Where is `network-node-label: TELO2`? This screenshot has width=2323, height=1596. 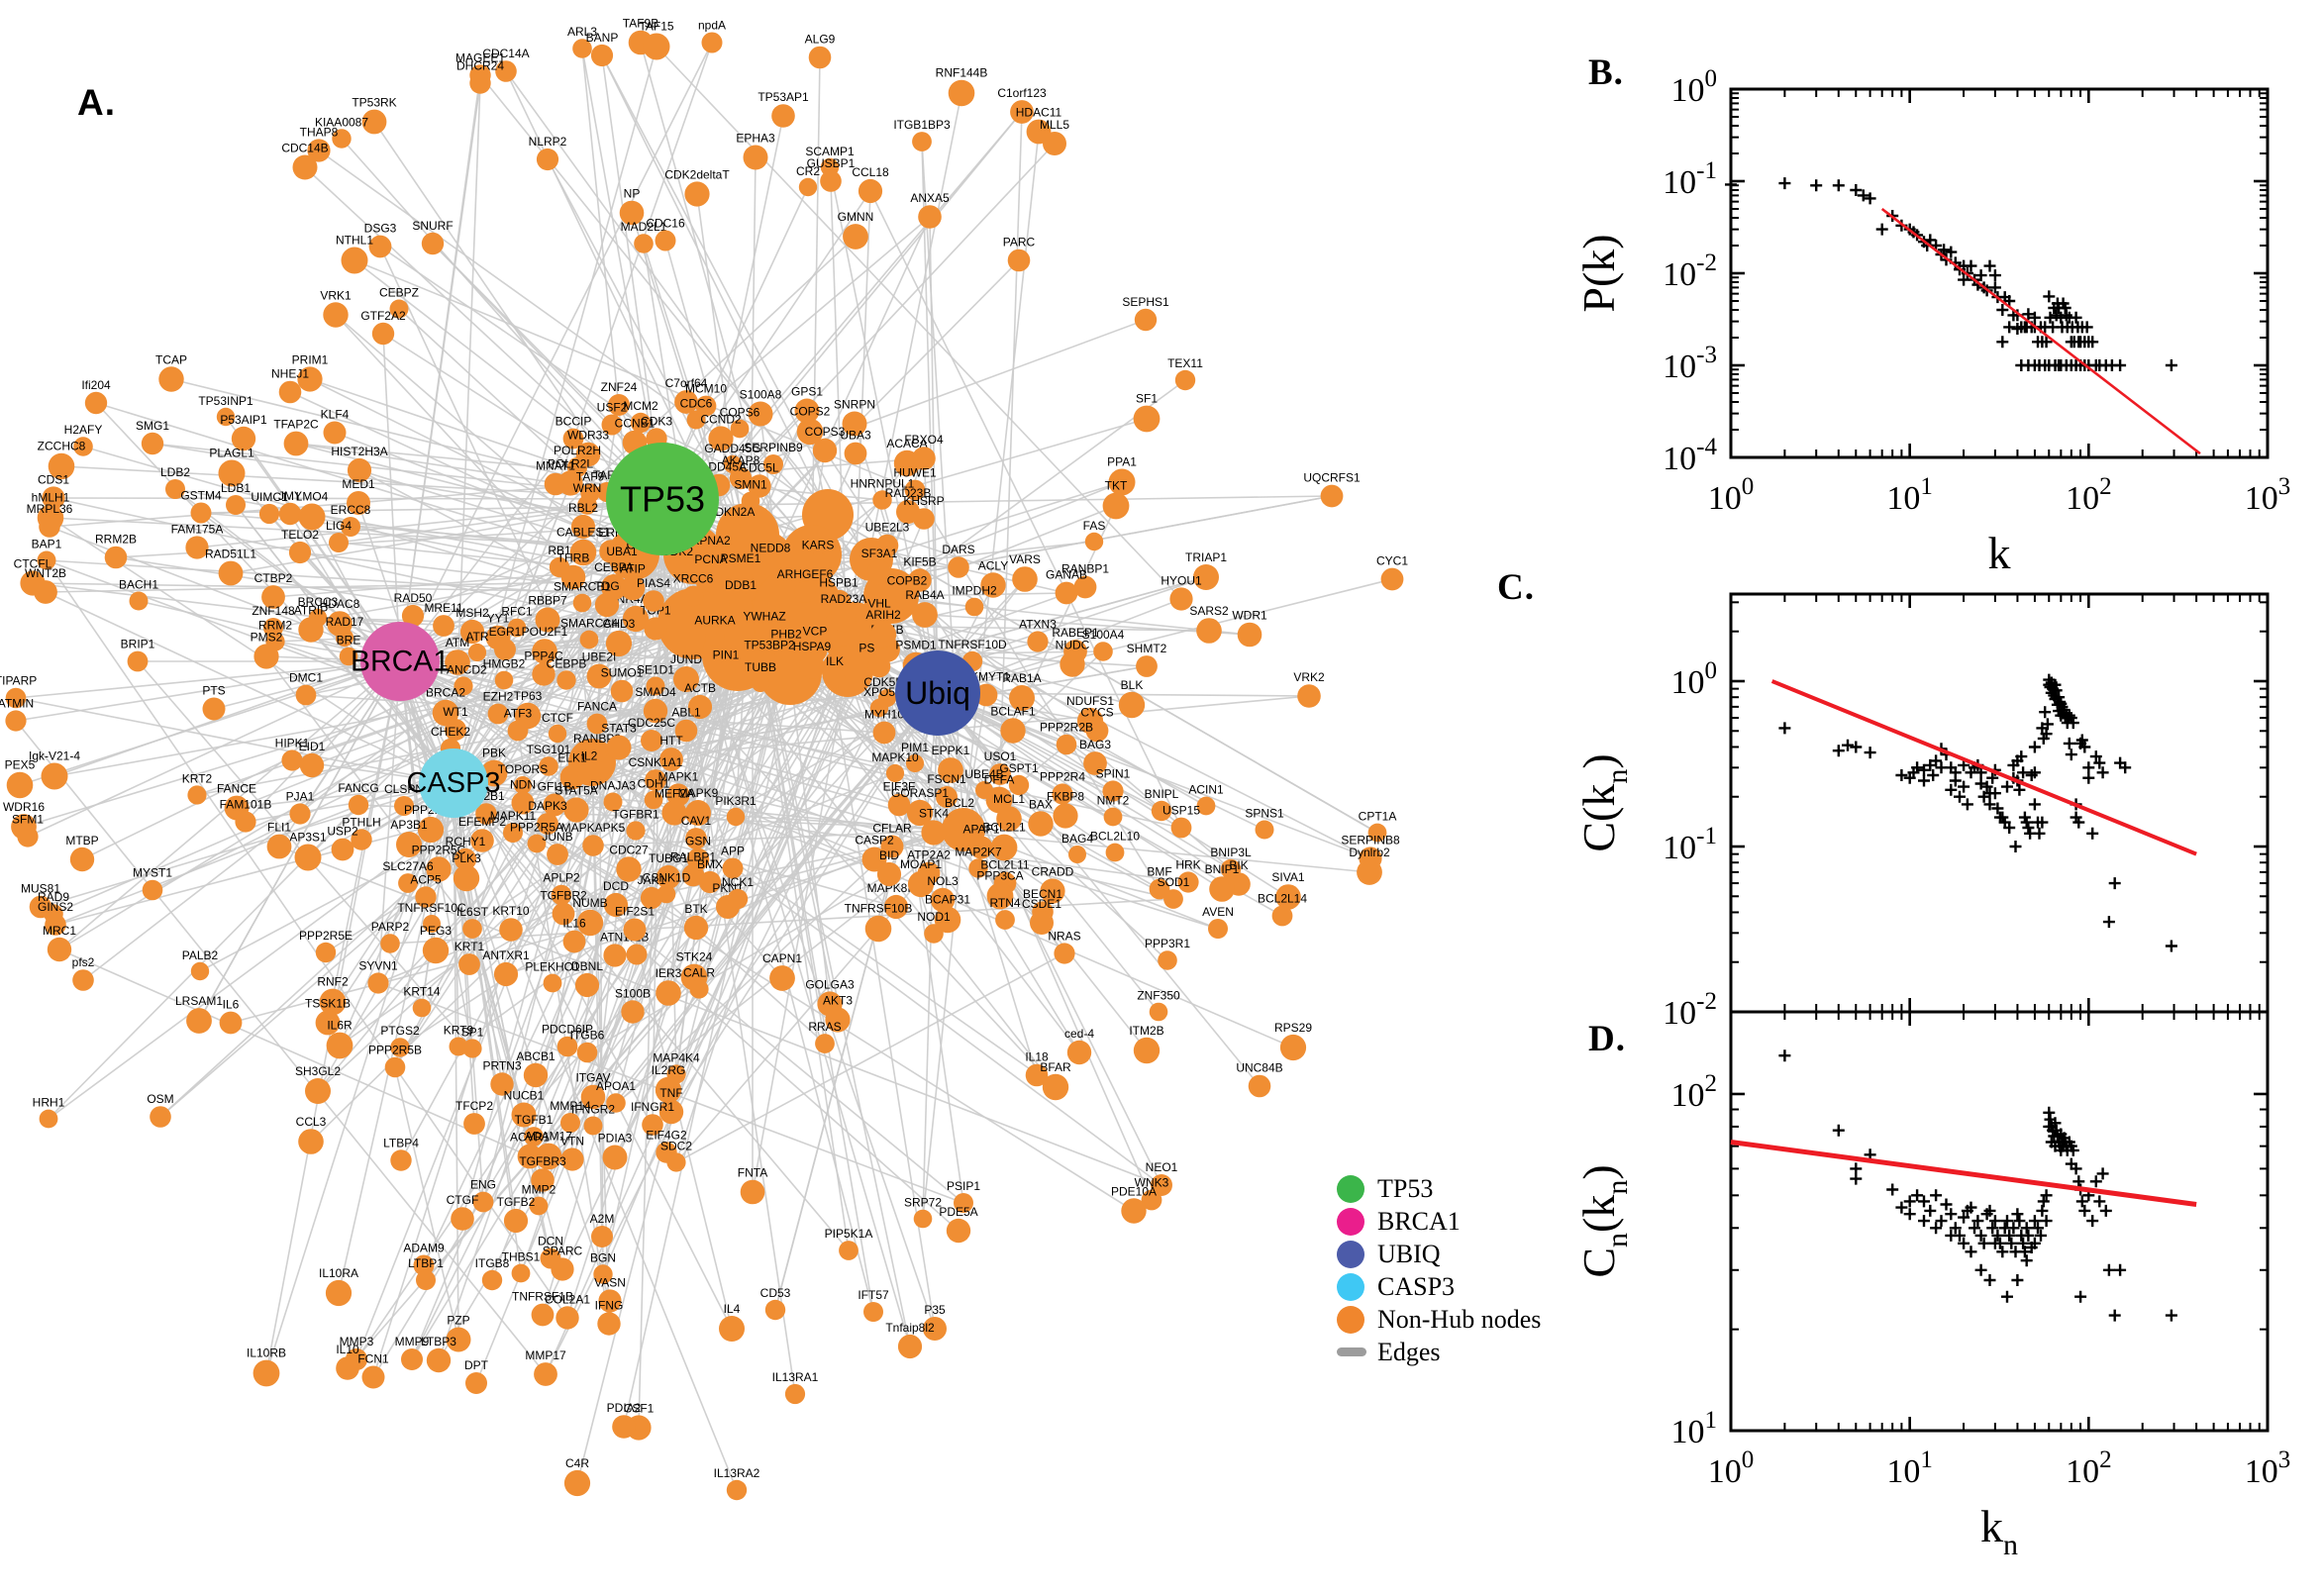 network-node-label: TELO2 is located at coordinates (300, 535).